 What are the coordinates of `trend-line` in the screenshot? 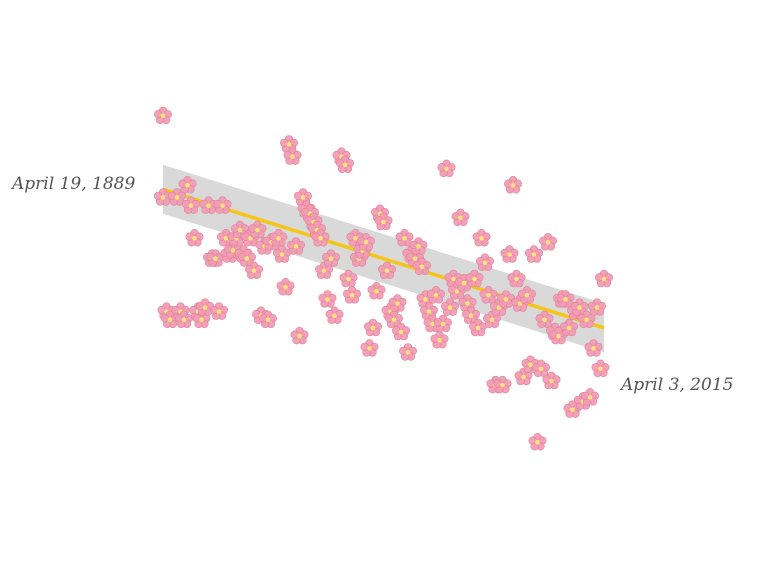 It's located at (383, 258).